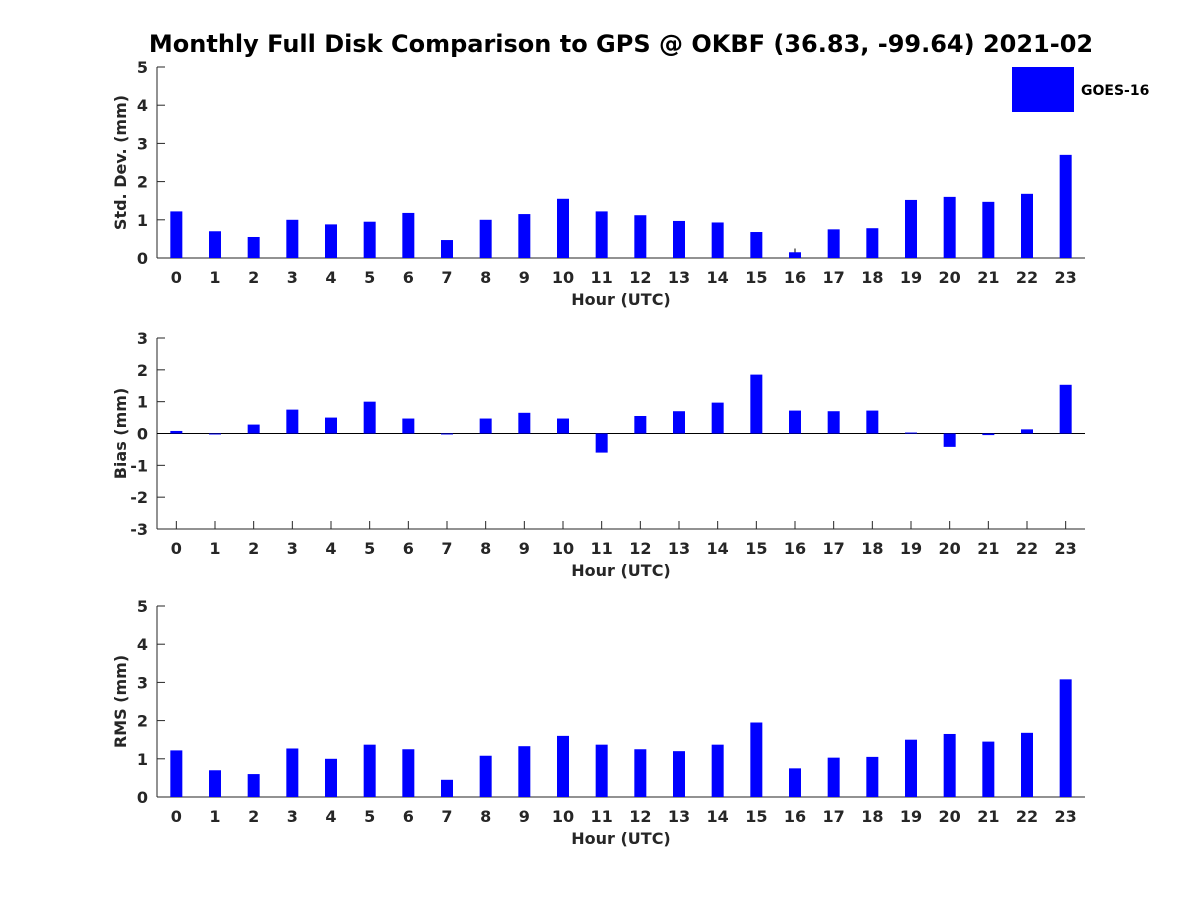  I want to click on y-tick-label: -3, so click(139, 529).